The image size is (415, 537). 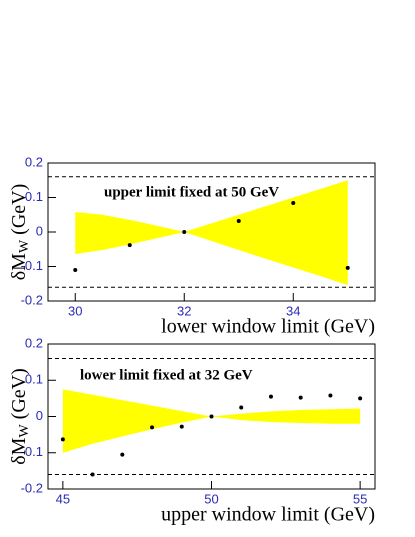 I want to click on x-tick-label: 32, so click(x=184, y=310).